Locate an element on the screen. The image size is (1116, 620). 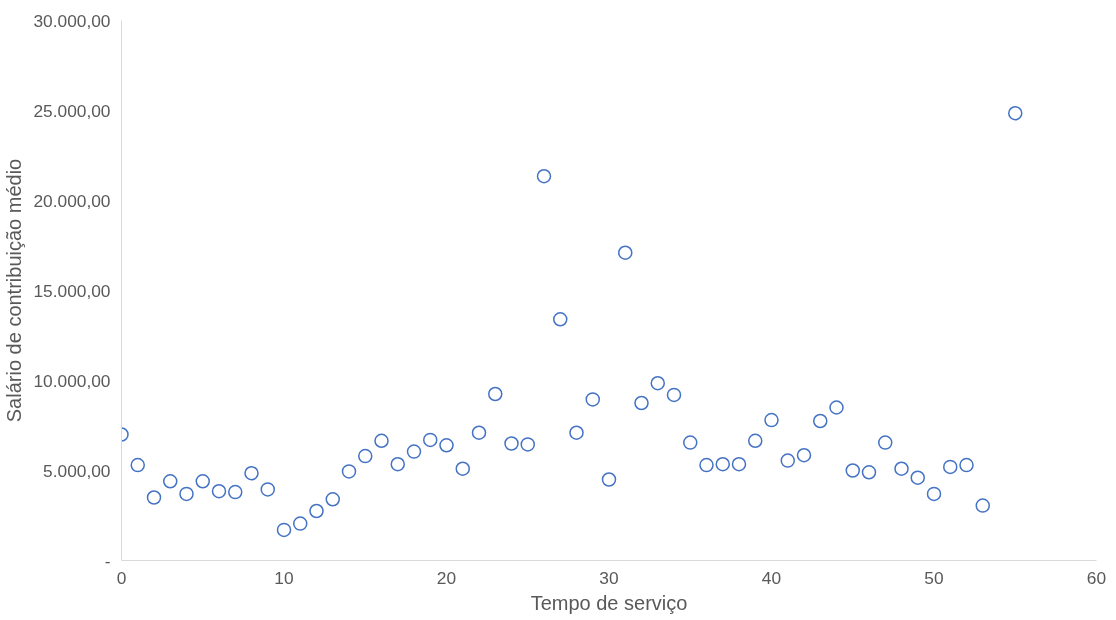
x-tick-label: 40 is located at coordinates (771, 577).